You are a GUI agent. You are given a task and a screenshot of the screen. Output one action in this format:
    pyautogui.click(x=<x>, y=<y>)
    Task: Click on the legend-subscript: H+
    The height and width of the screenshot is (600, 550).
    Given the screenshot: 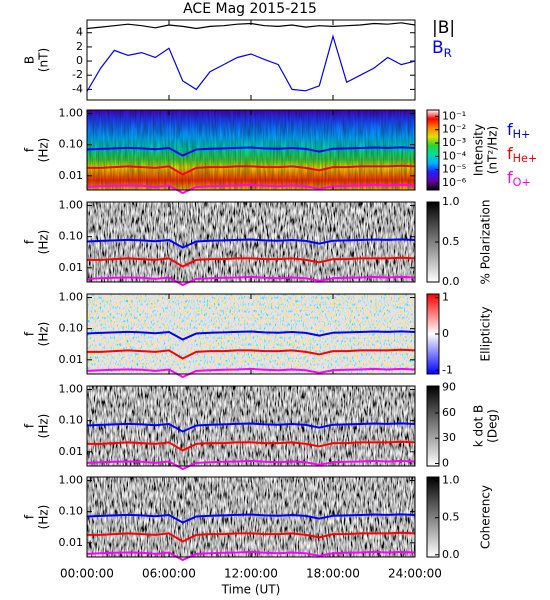 What is the action you would take?
    pyautogui.click(x=522, y=134)
    